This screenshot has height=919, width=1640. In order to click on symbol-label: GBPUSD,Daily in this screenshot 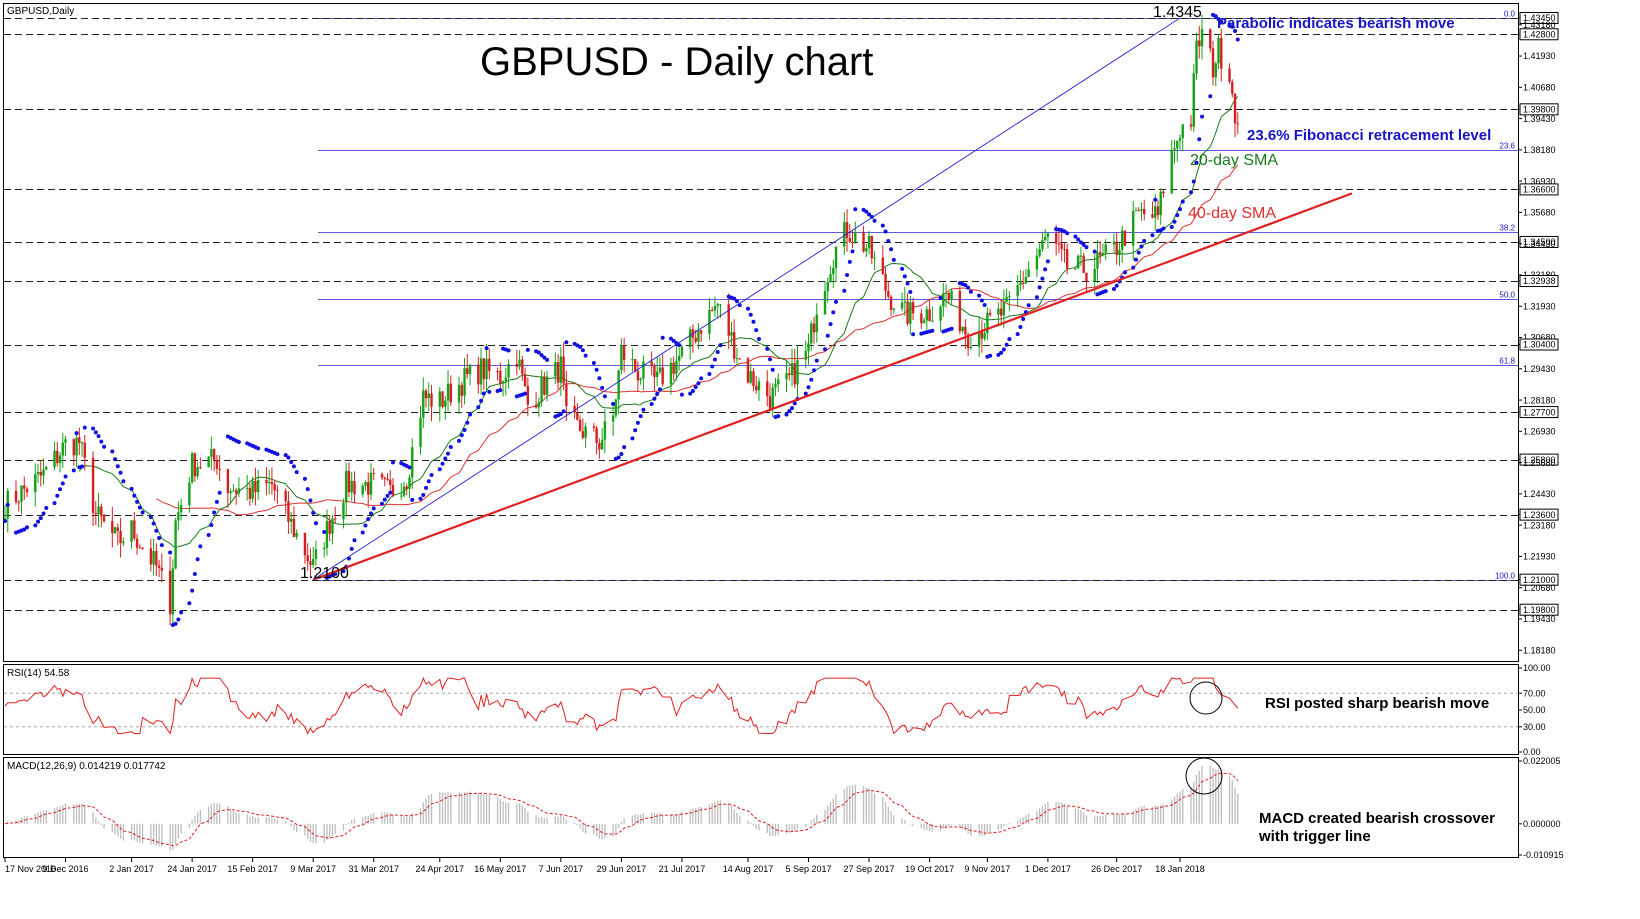, I will do `click(40, 11)`.